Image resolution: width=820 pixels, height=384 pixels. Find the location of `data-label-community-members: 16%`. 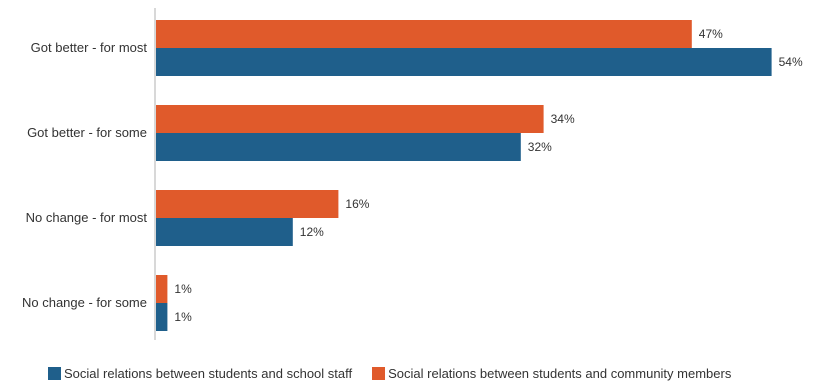

data-label-community-members: 16% is located at coordinates (357, 204).